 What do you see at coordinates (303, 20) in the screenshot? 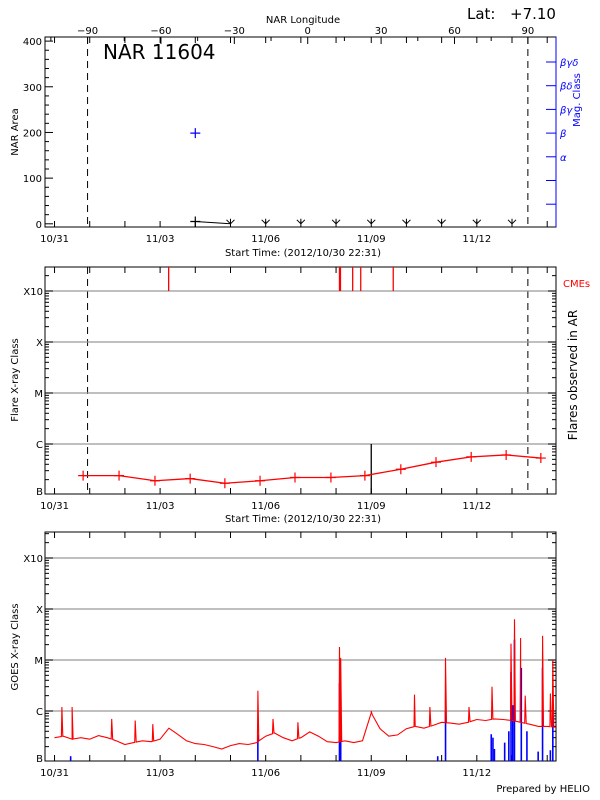
I see `nar-longitude-label: NAR Longitude` at bounding box center [303, 20].